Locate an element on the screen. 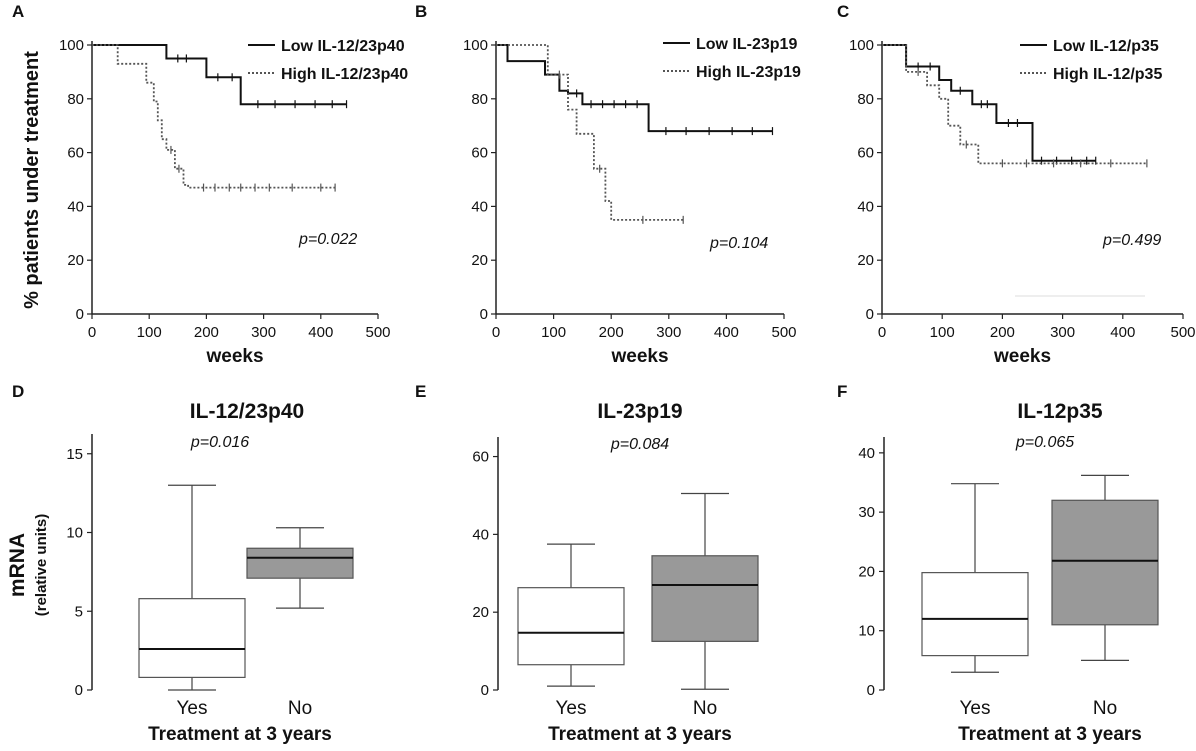  legend-label: Low IL-12/23p40 is located at coordinates (343, 46).